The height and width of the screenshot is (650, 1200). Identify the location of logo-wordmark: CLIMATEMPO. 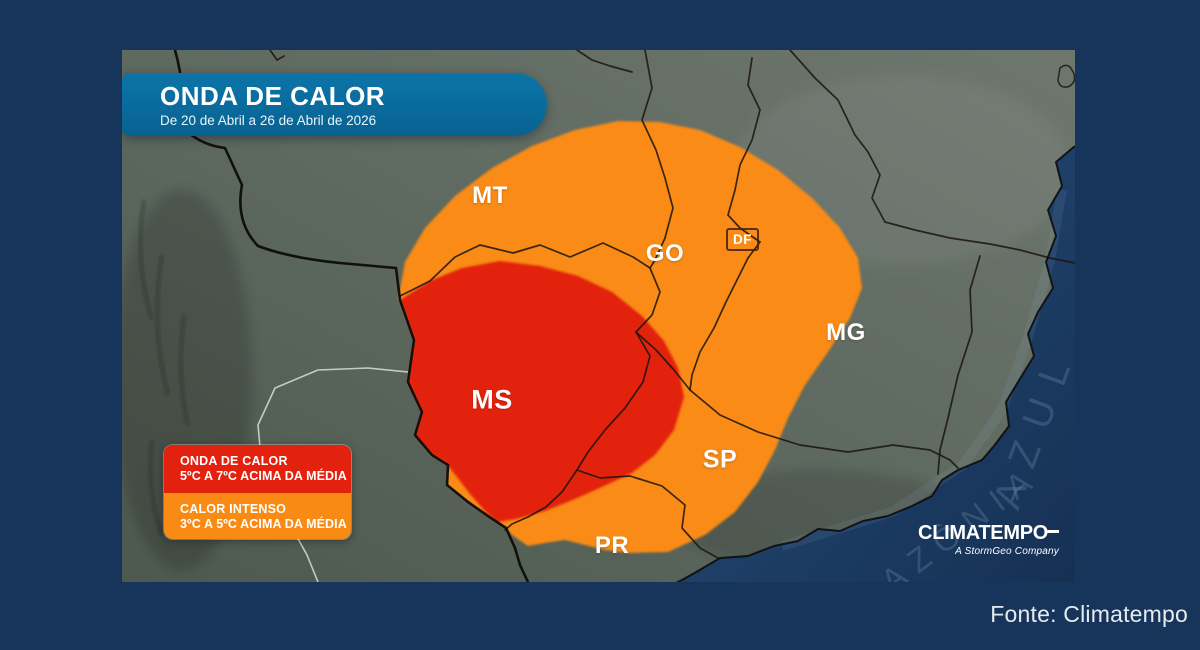
(983, 533).